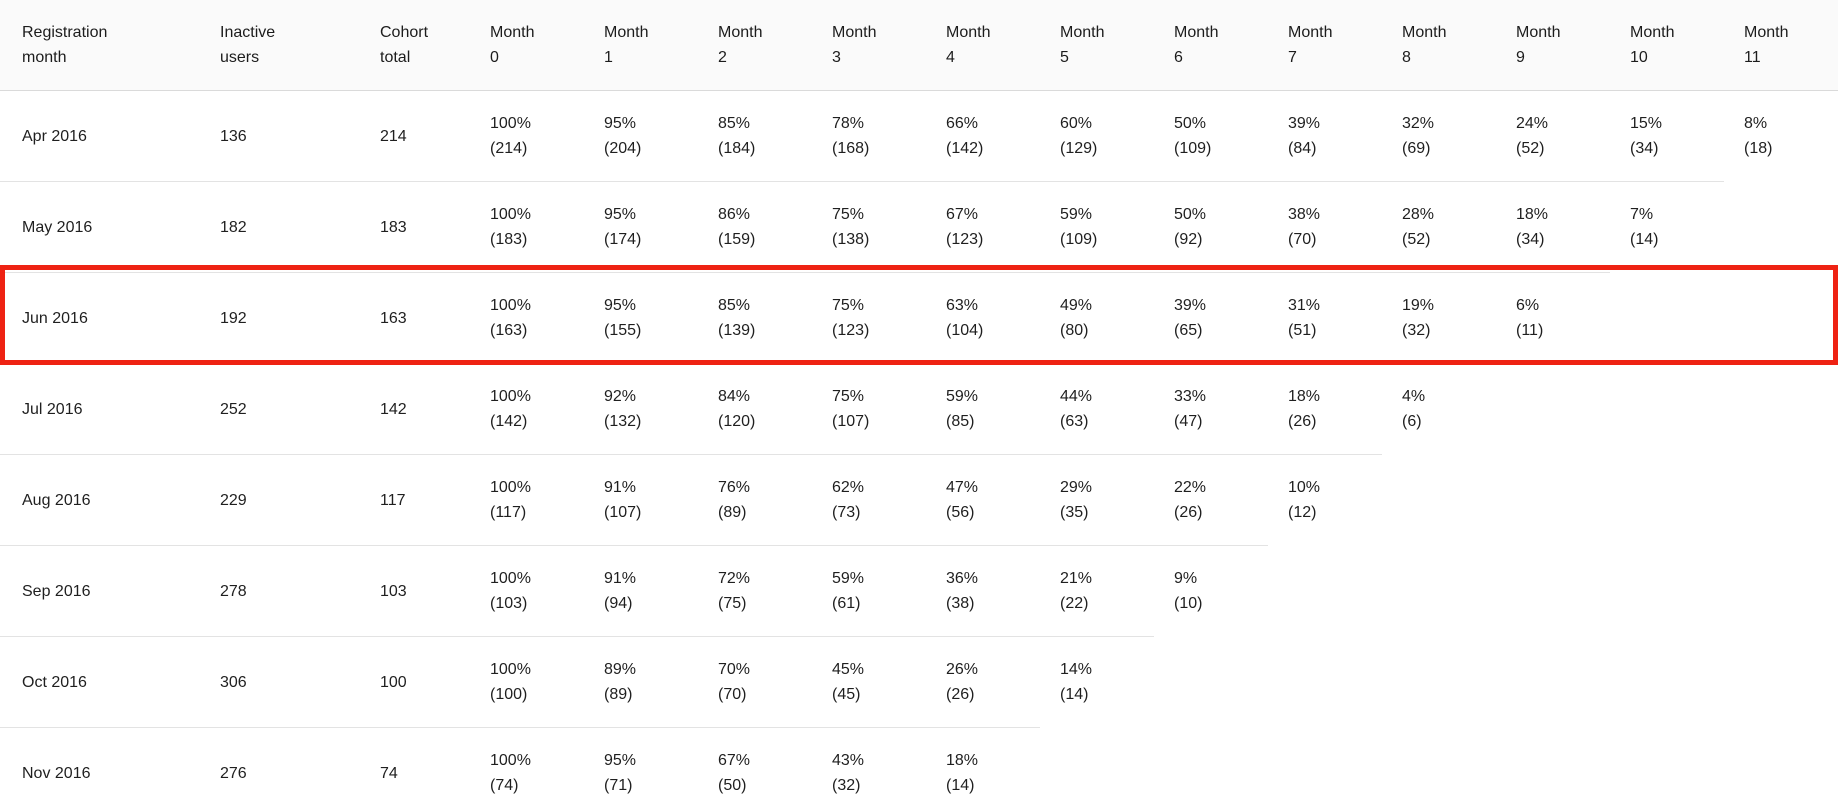 The image size is (1838, 806). Describe the element at coordinates (851, 421) in the screenshot. I see `retention-count: (107)` at that location.